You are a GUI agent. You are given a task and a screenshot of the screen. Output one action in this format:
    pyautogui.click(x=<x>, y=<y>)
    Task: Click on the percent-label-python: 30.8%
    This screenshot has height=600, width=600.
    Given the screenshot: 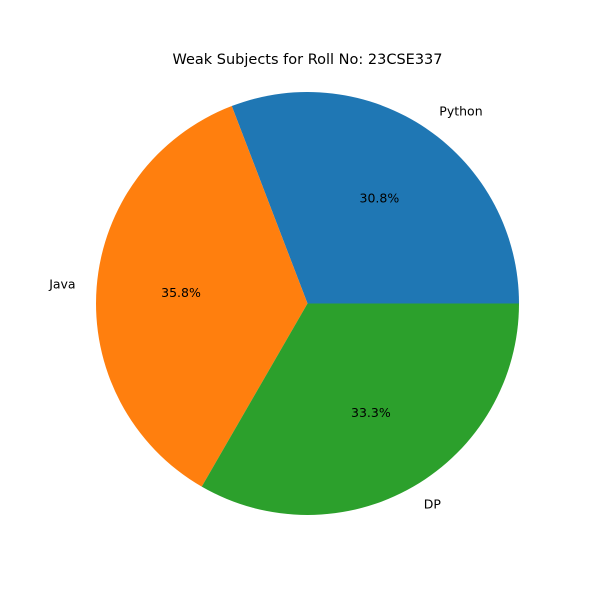 What is the action you would take?
    pyautogui.click(x=380, y=197)
    